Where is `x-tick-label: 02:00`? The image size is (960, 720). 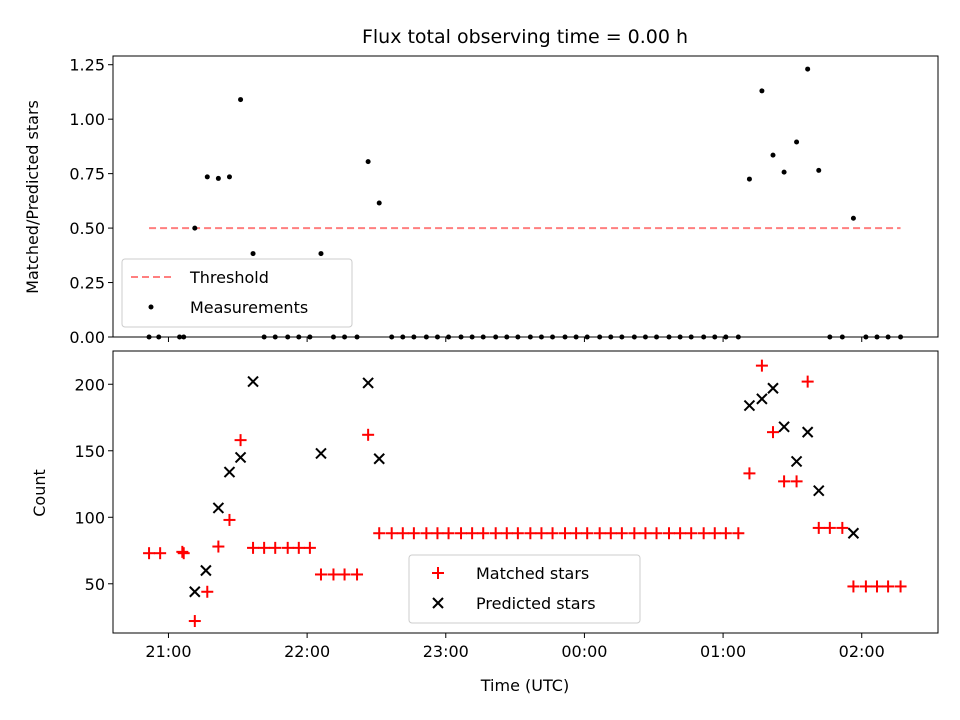 x-tick-label: 02:00 is located at coordinates (862, 651).